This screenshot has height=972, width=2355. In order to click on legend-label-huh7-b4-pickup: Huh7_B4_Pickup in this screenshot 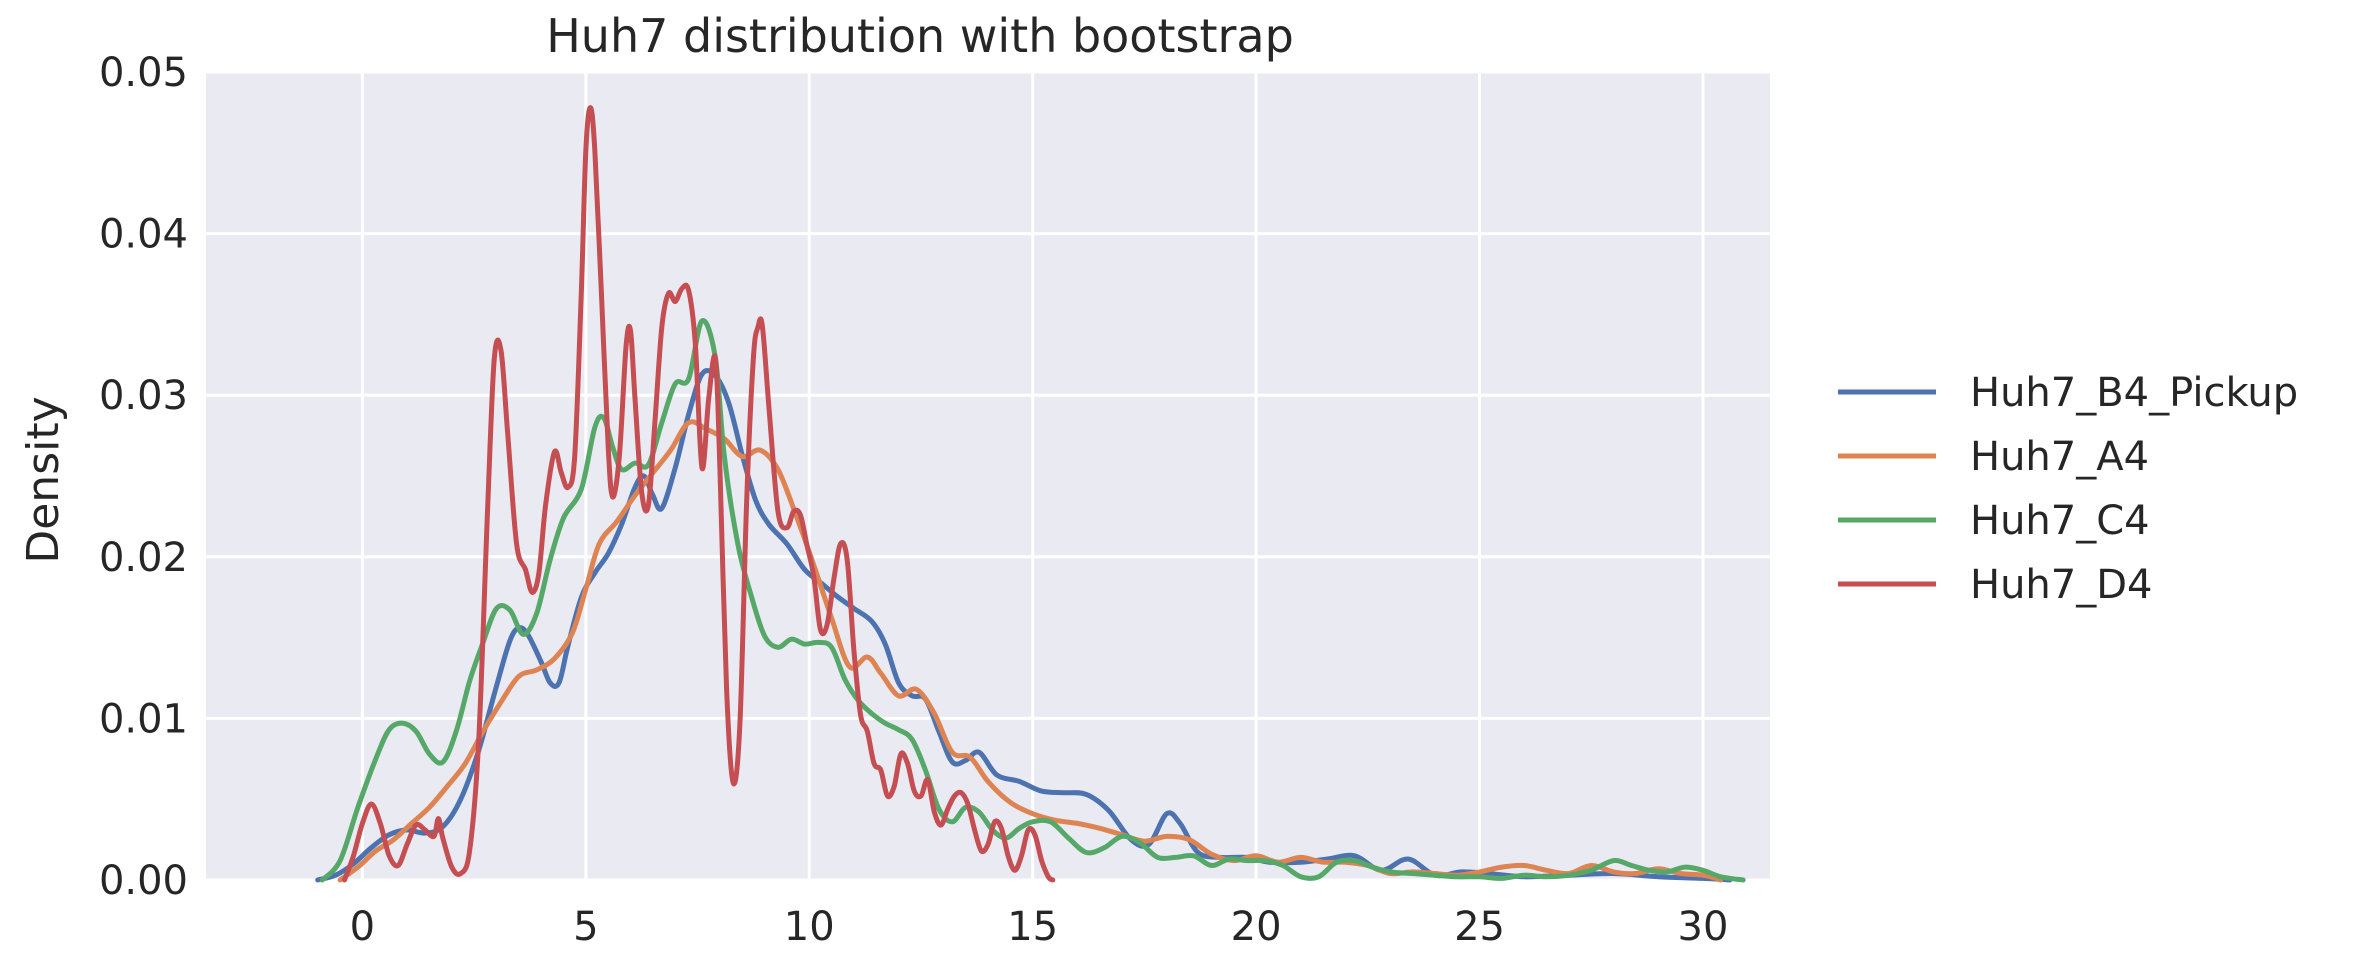, I will do `click(2134, 393)`.